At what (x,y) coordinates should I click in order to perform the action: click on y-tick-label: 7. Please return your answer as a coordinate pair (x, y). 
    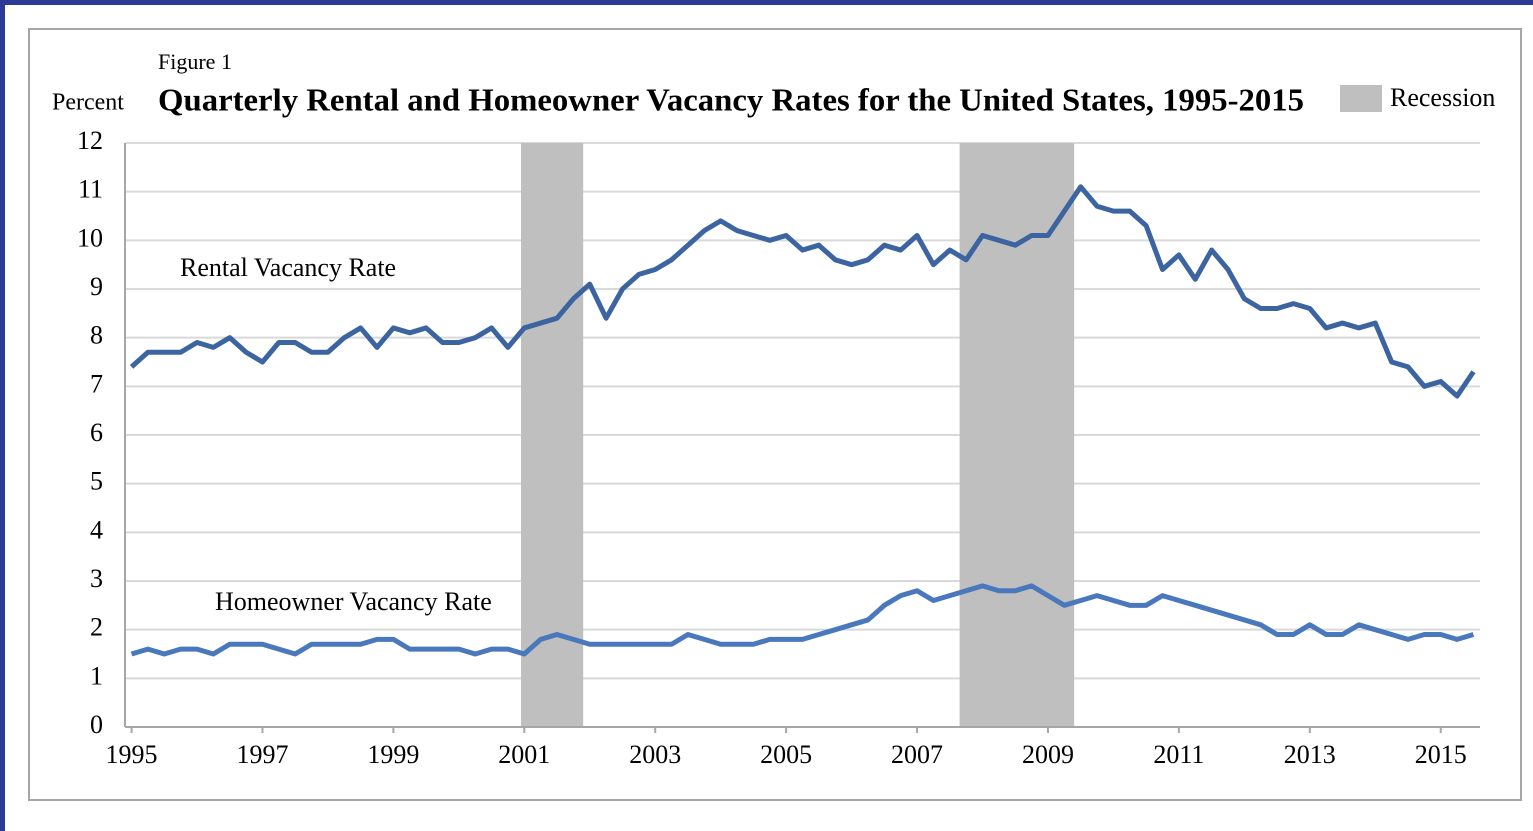
    Looking at the image, I should click on (96, 383).